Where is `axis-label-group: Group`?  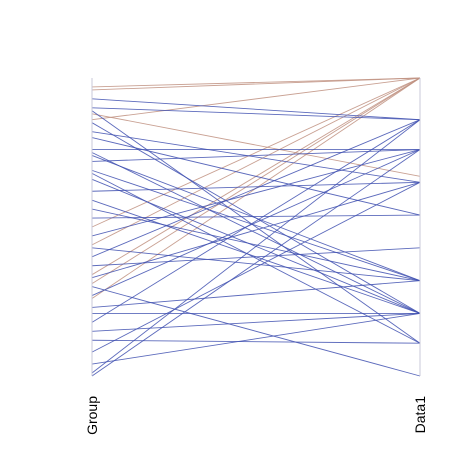
axis-label-group: Group is located at coordinates (92, 415).